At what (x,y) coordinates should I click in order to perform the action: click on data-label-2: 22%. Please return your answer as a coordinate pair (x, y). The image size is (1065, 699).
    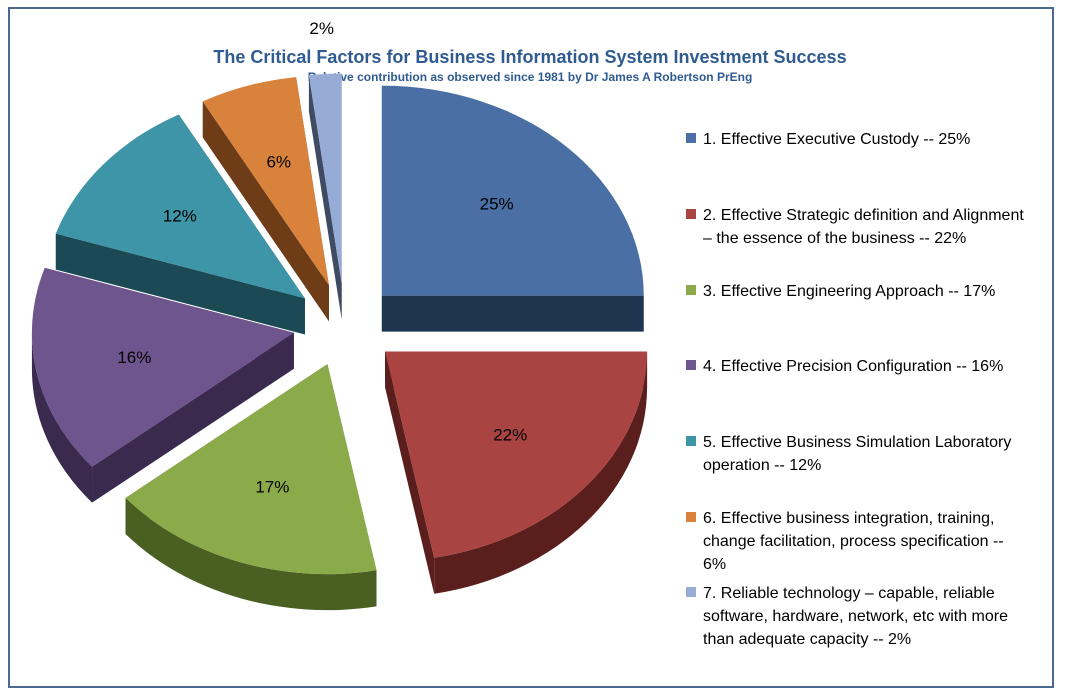
    Looking at the image, I should click on (510, 435).